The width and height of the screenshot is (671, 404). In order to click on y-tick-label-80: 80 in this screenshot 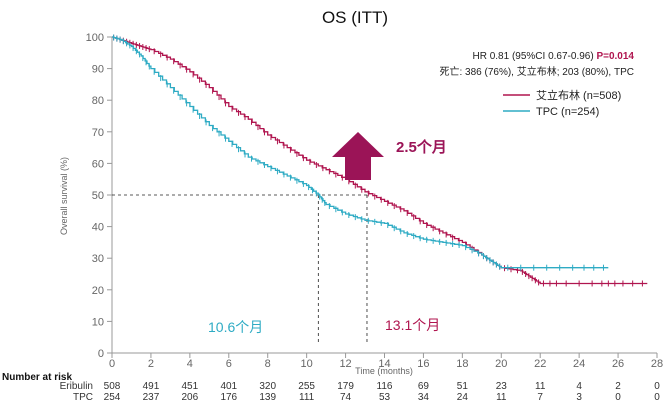, I will do `click(98, 101)`.